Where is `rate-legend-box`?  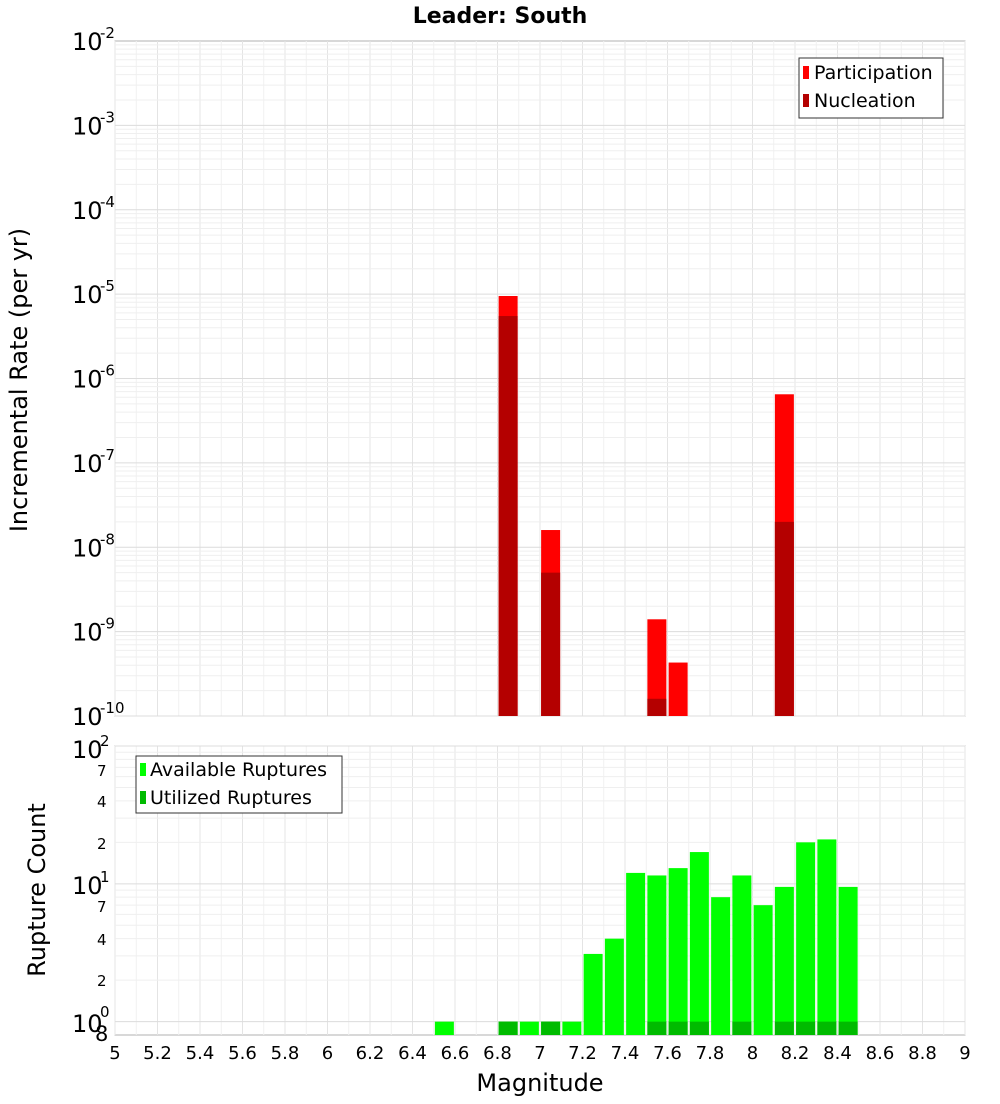 rate-legend-box is located at coordinates (871, 88).